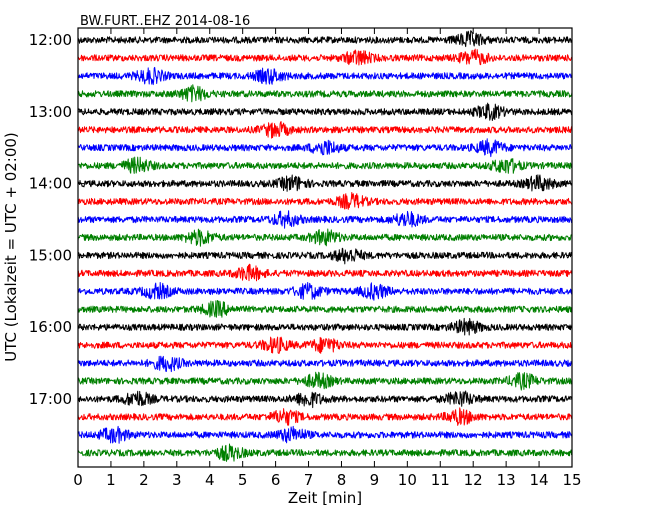  What do you see at coordinates (50, 184) in the screenshot?
I see `y-tick-label: 14:00` at bounding box center [50, 184].